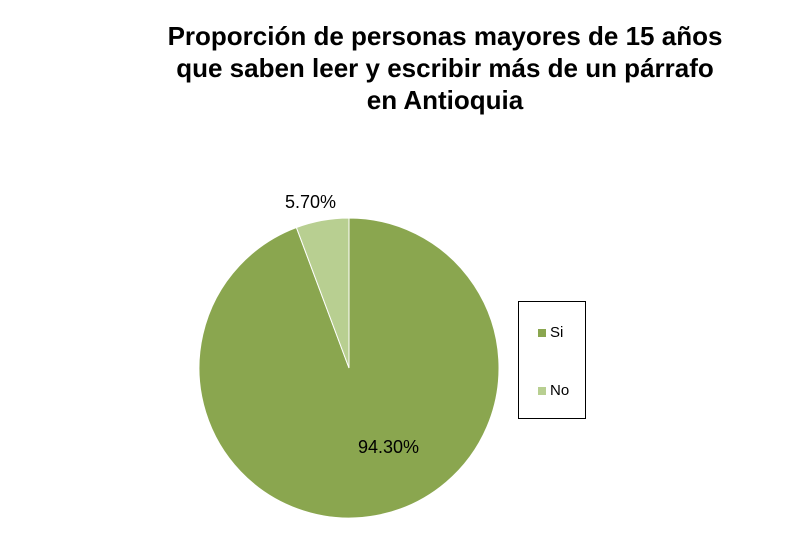 Image resolution: width=811 pixels, height=555 pixels. I want to click on data-label-no: 5.70%, so click(311, 202).